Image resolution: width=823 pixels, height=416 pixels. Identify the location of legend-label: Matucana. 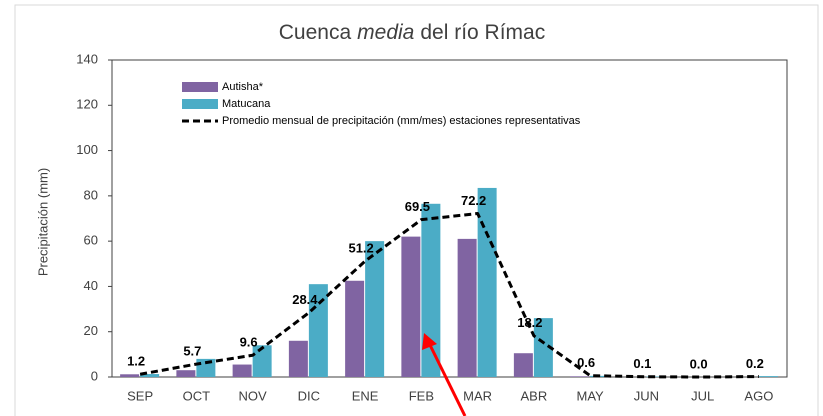
(246, 104).